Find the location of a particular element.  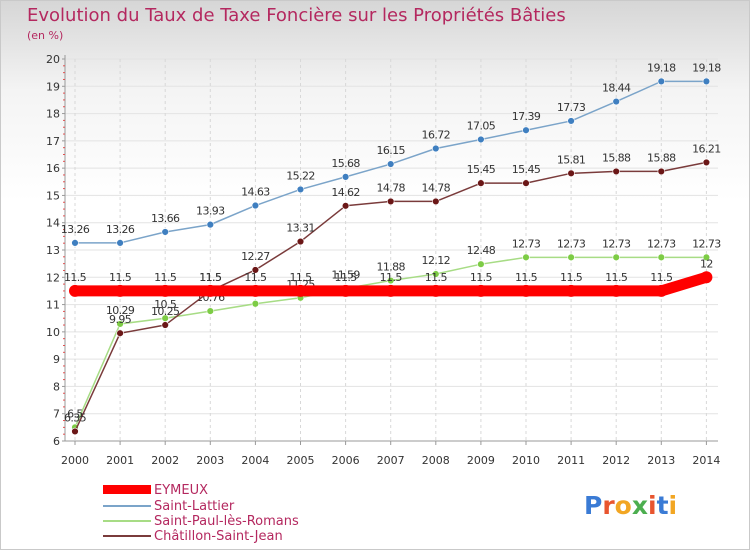

data-label-chatillon-saint-jean: 16.21 is located at coordinates (706, 148).